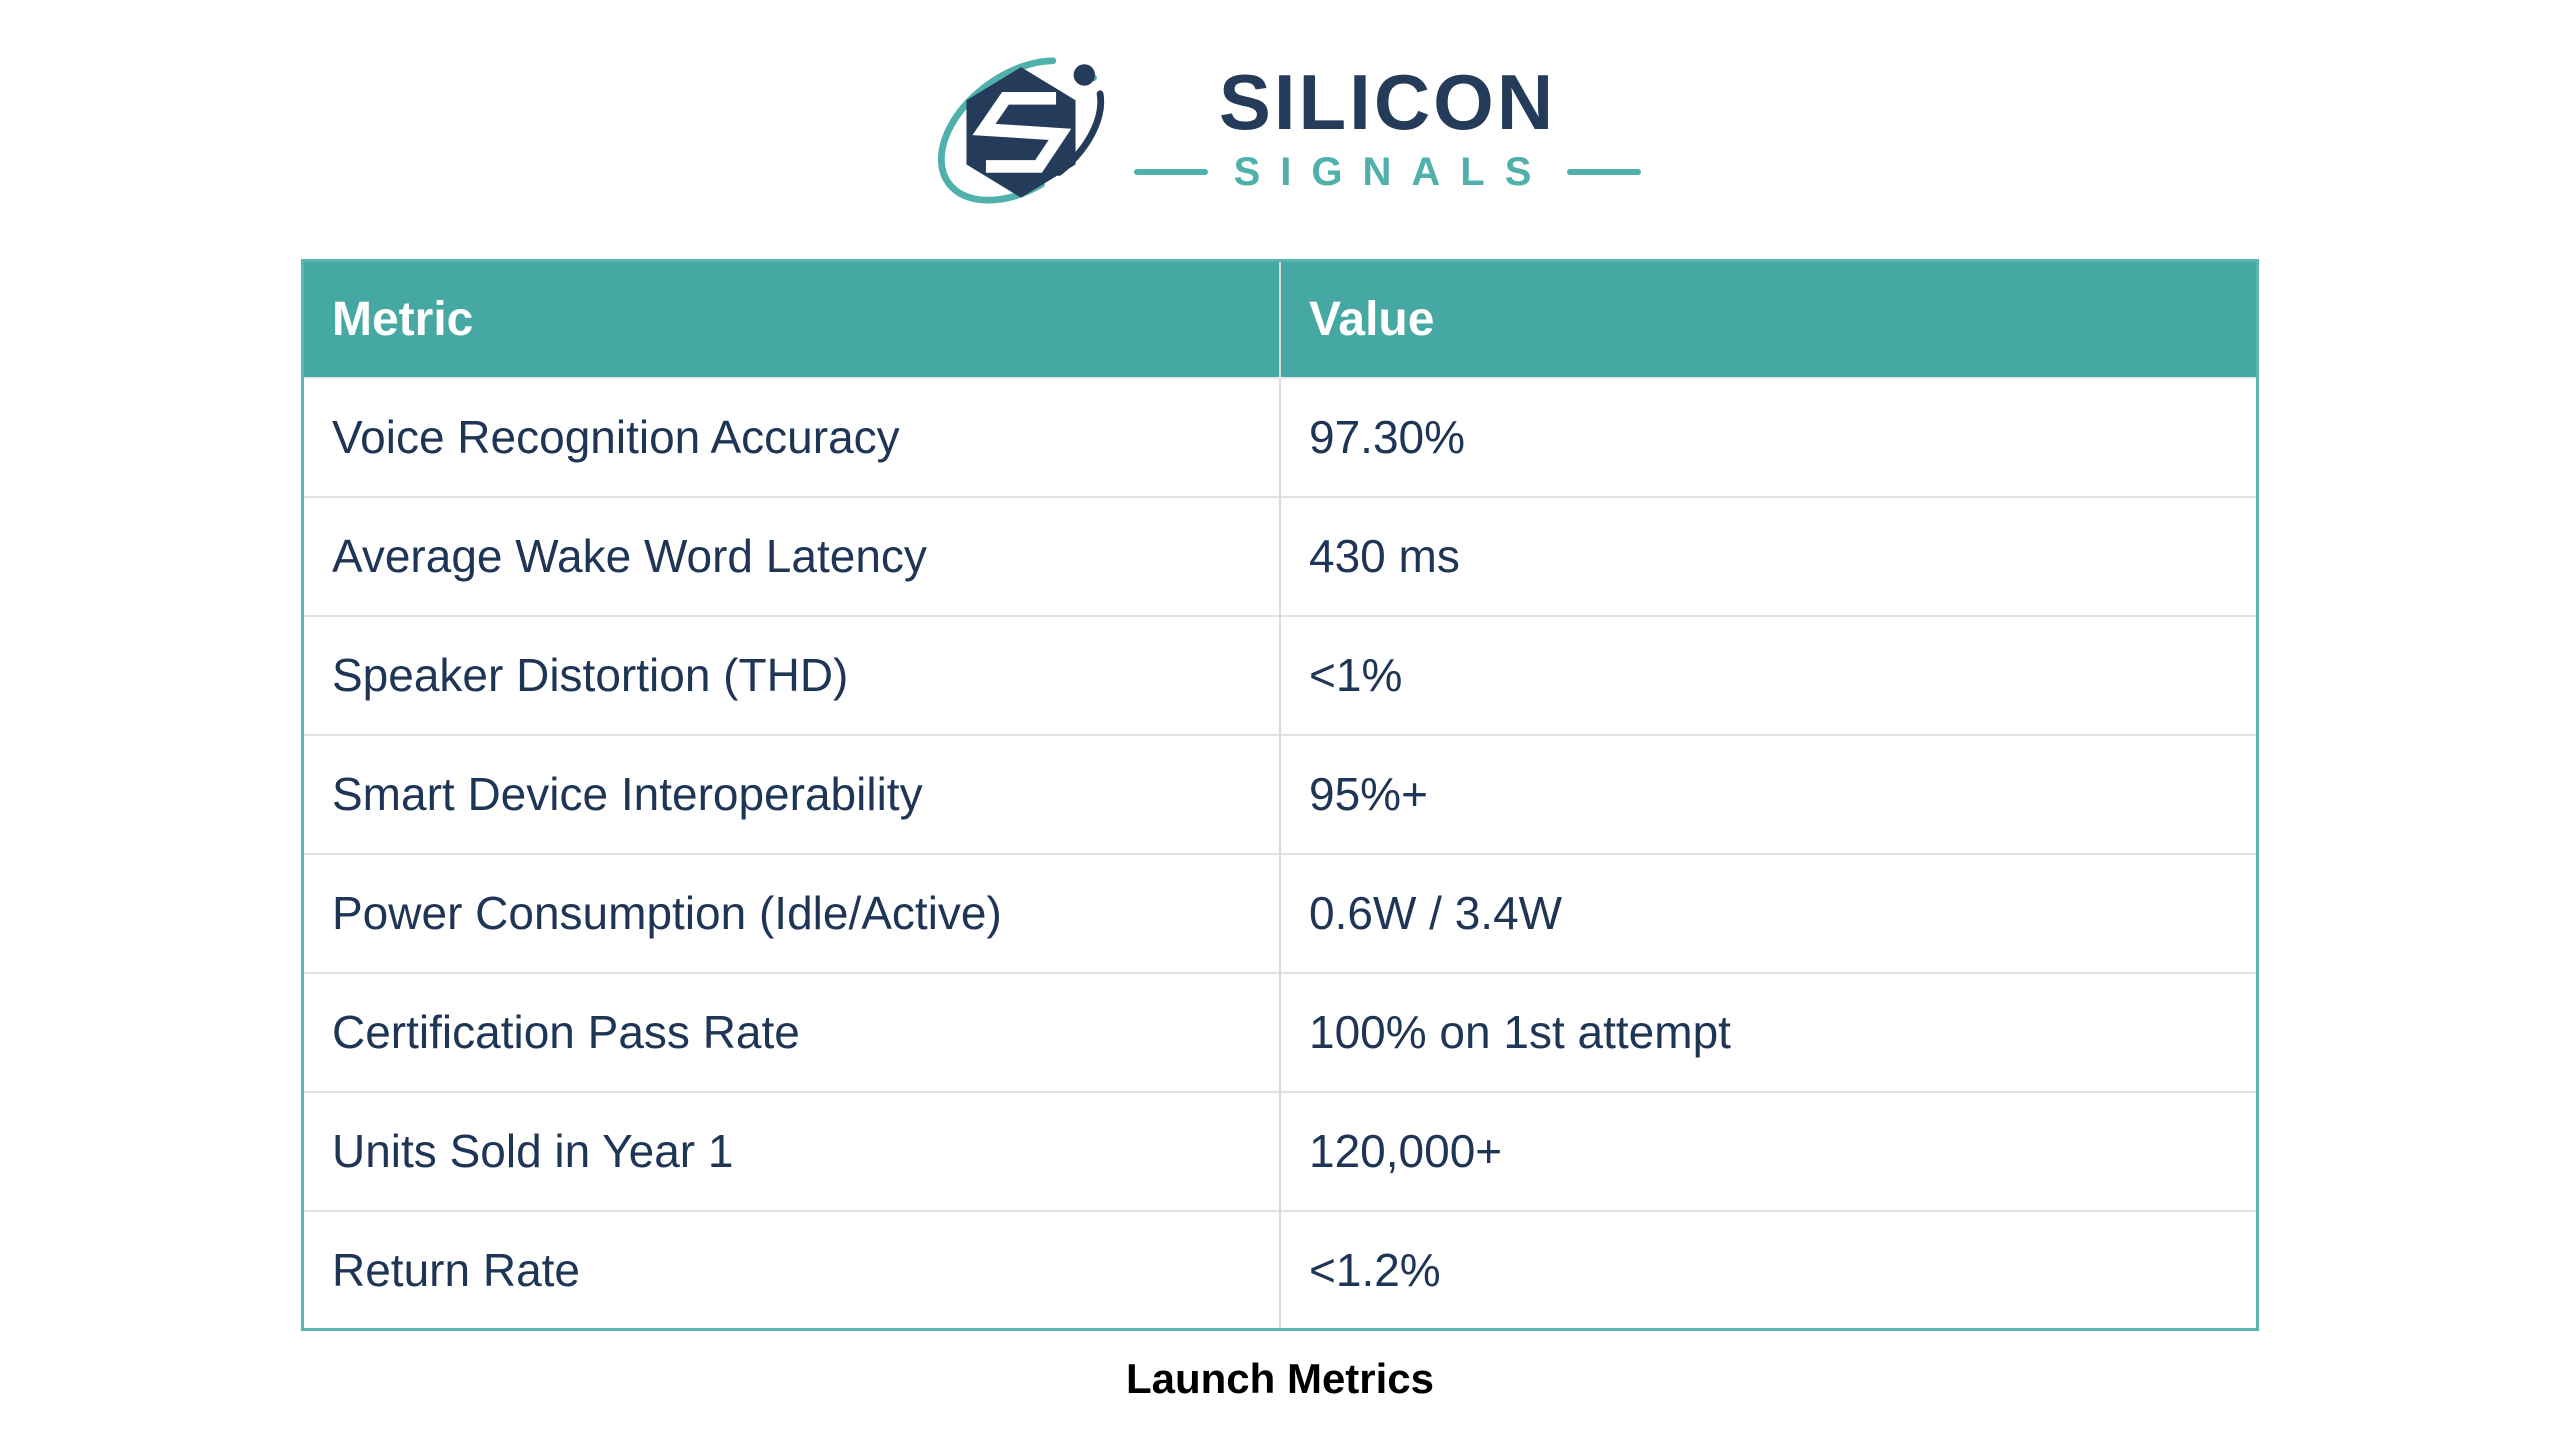 The image size is (2560, 1440). I want to click on metric-cell: Power Consumption (Idle/Active), so click(791, 912).